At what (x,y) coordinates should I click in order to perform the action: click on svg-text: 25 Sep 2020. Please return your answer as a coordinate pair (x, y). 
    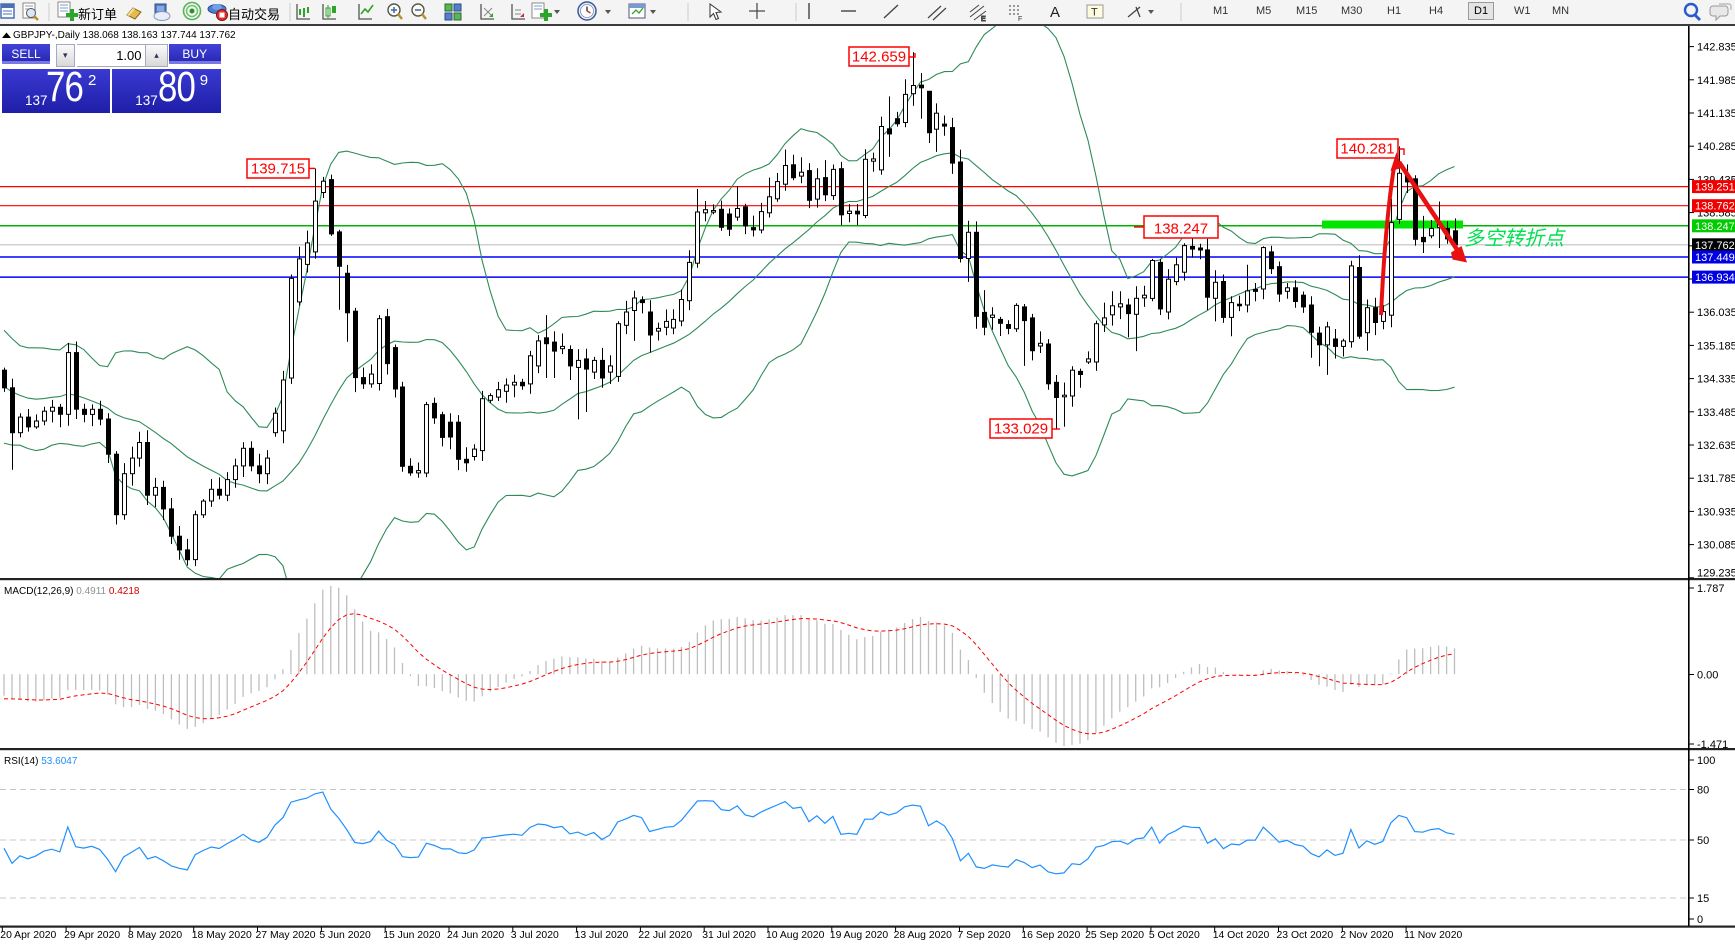
    Looking at the image, I should click on (1114, 935).